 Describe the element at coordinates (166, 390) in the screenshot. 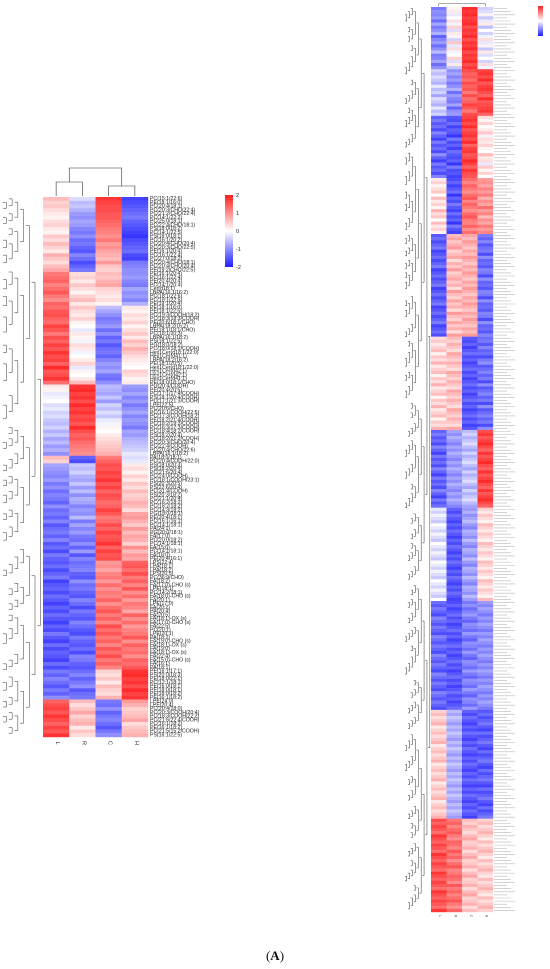

I see `row-label: PE(20:4/20:5)` at that location.